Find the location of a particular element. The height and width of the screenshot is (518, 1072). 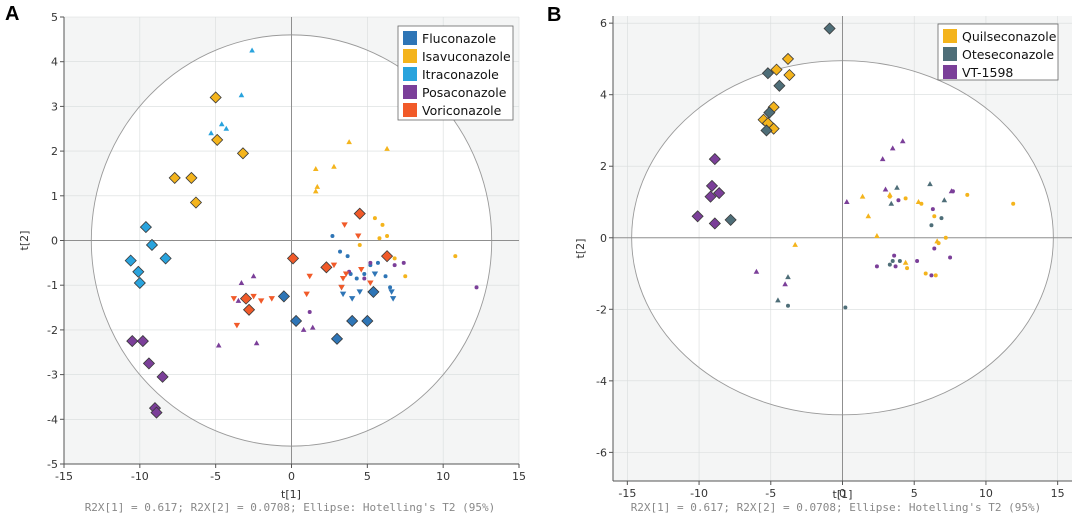

x-tick-label: -10 is located at coordinates (699, 493).